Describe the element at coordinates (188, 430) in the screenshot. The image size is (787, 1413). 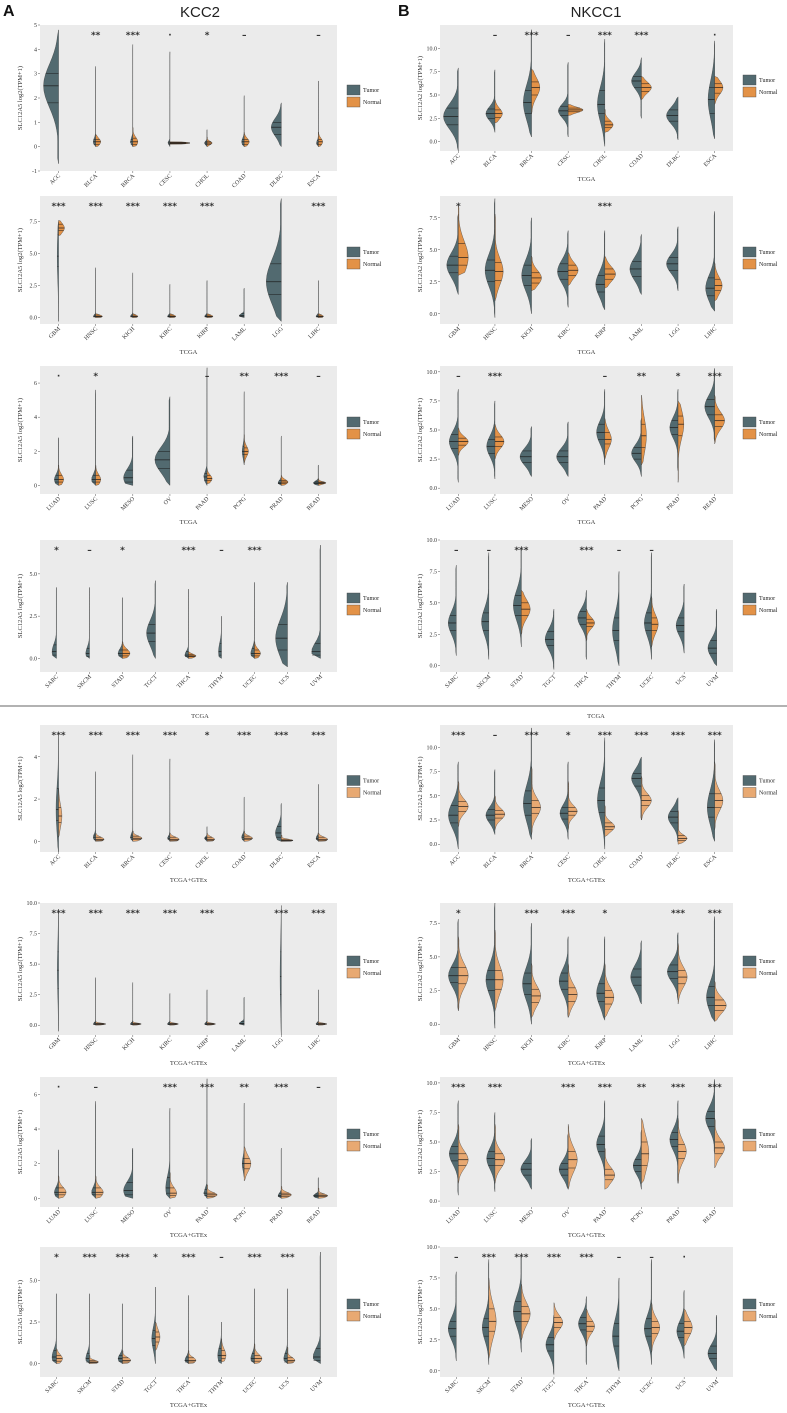
I see `plot-background` at that location.